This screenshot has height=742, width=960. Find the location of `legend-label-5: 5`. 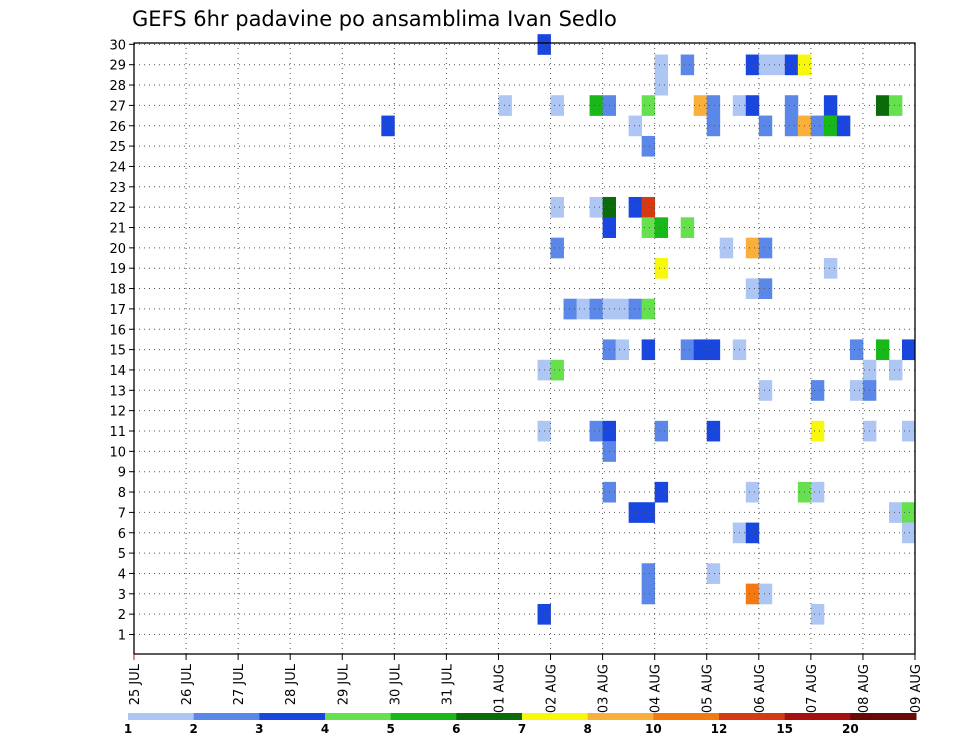

legend-label-5: 5 is located at coordinates (390, 729).